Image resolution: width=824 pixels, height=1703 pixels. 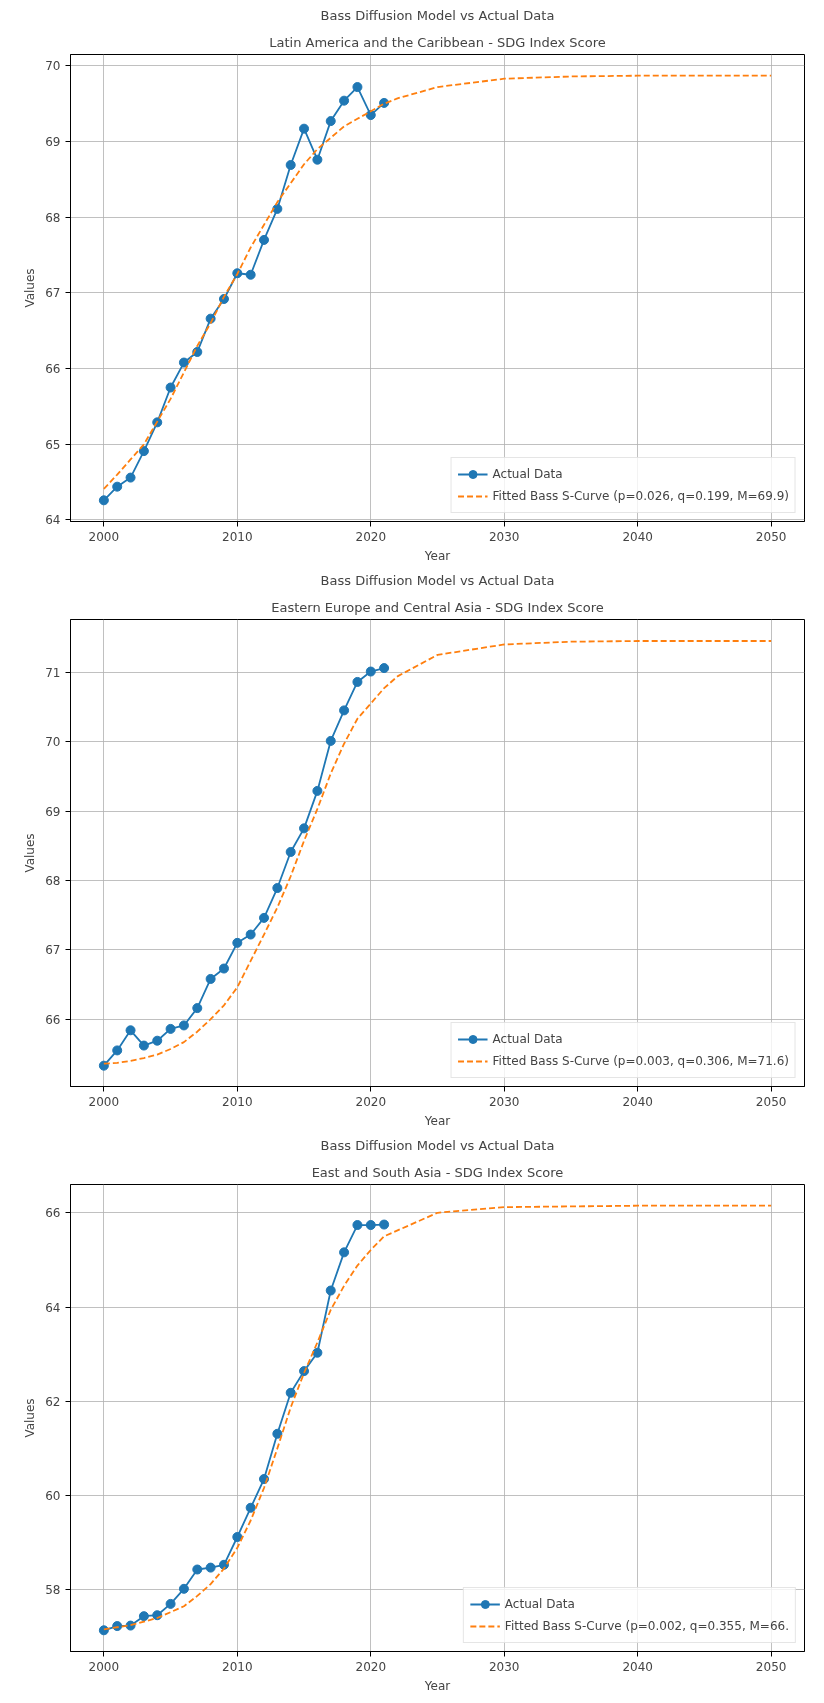 I want to click on y-tick-label: 60, so click(x=53, y=1496).